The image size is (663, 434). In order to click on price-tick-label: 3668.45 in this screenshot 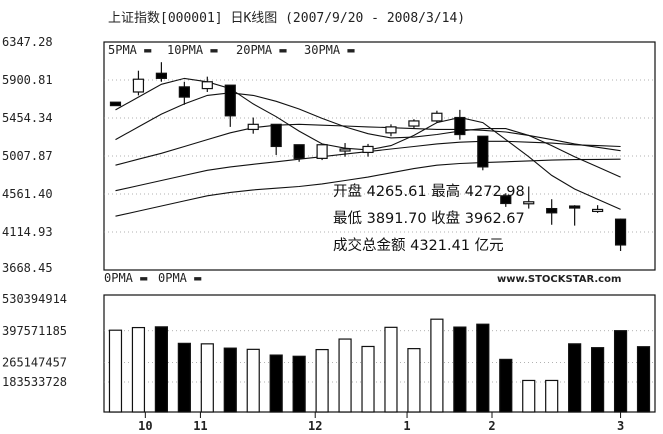, I will do `click(27, 268)`.